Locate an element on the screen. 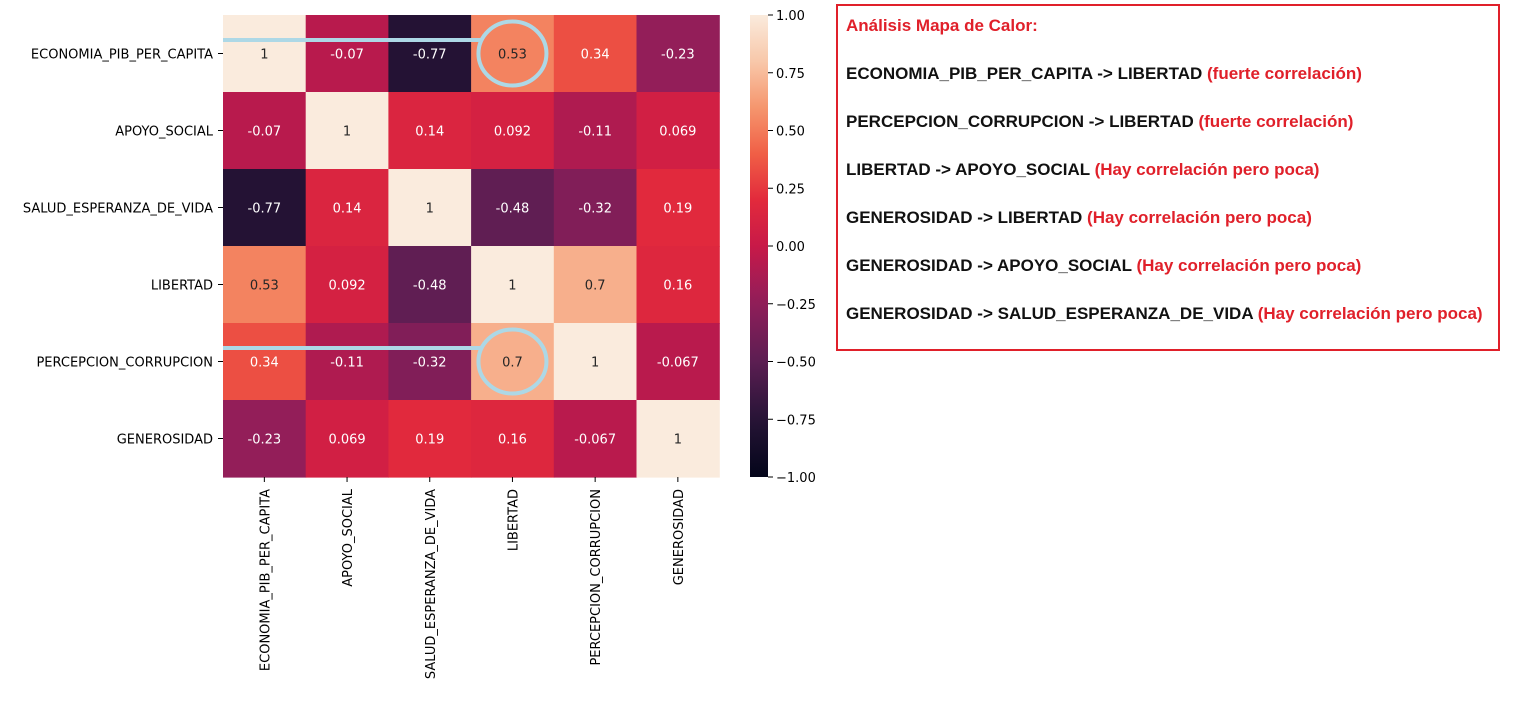 This screenshot has height=714, width=1529. cell-value-label-r3-c2: -0.48 is located at coordinates (430, 286).